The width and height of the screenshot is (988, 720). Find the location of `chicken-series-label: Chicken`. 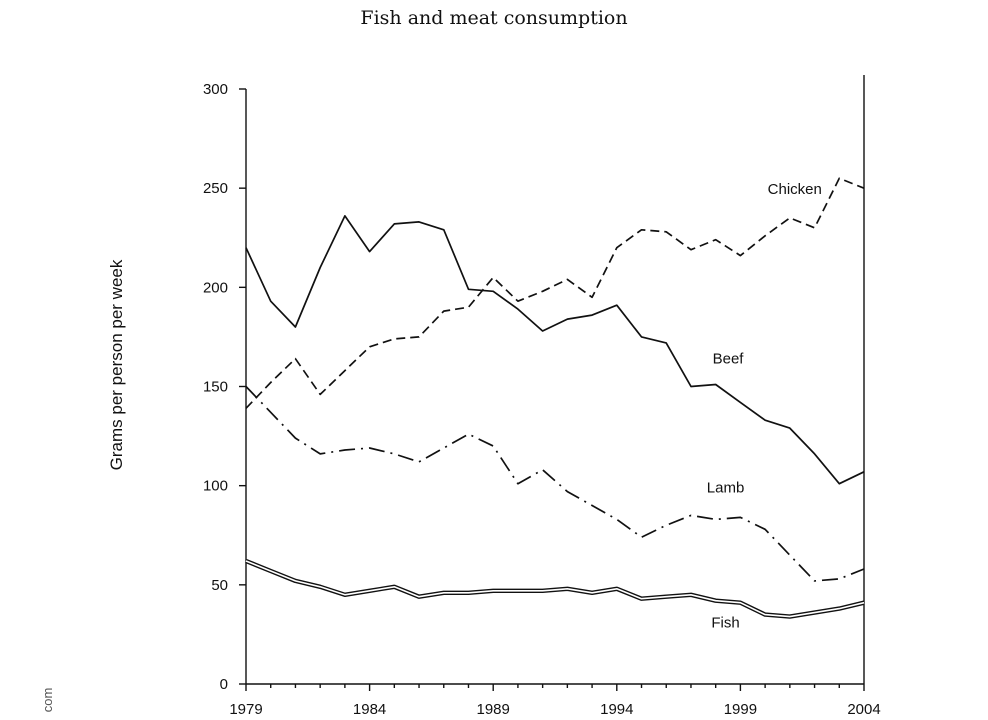

chicken-series-label: Chicken is located at coordinates (795, 189).